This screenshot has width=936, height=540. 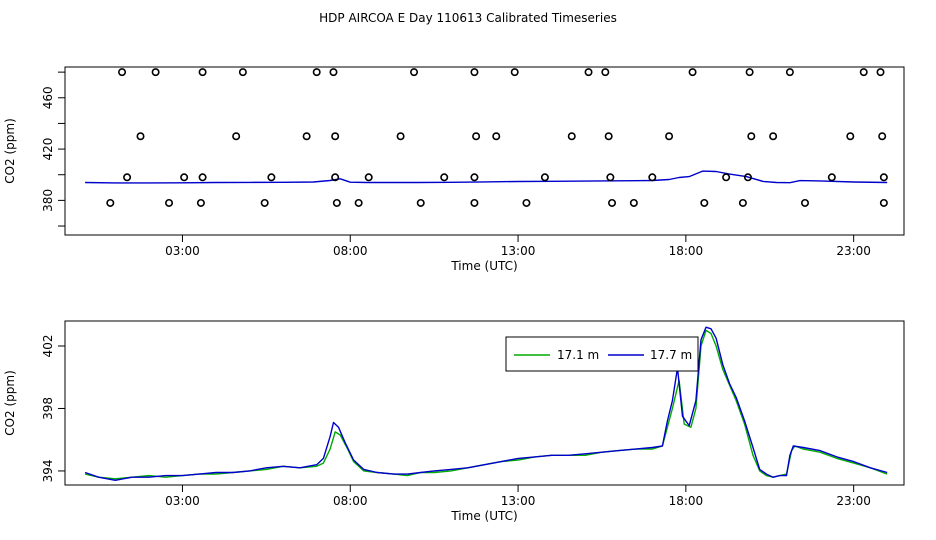 I want to click on legend-box, so click(x=602, y=354).